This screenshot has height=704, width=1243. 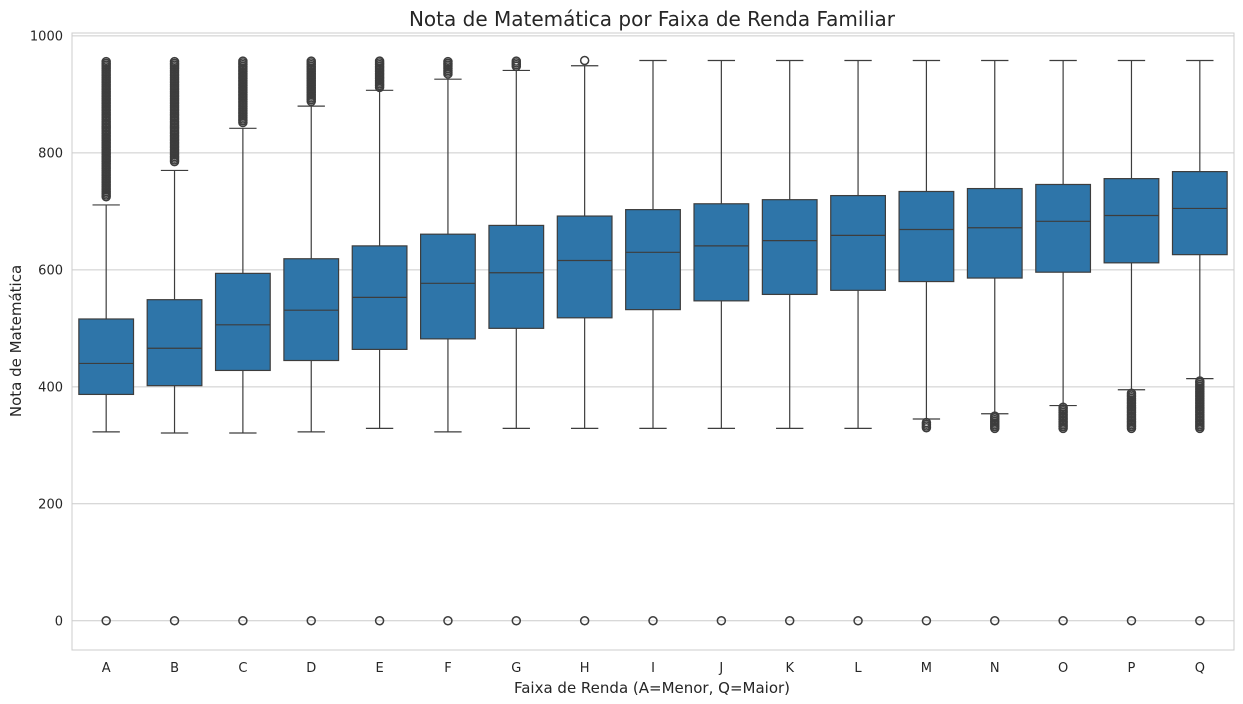 What do you see at coordinates (59, 621) in the screenshot?
I see `y-tick-label: 0` at bounding box center [59, 621].